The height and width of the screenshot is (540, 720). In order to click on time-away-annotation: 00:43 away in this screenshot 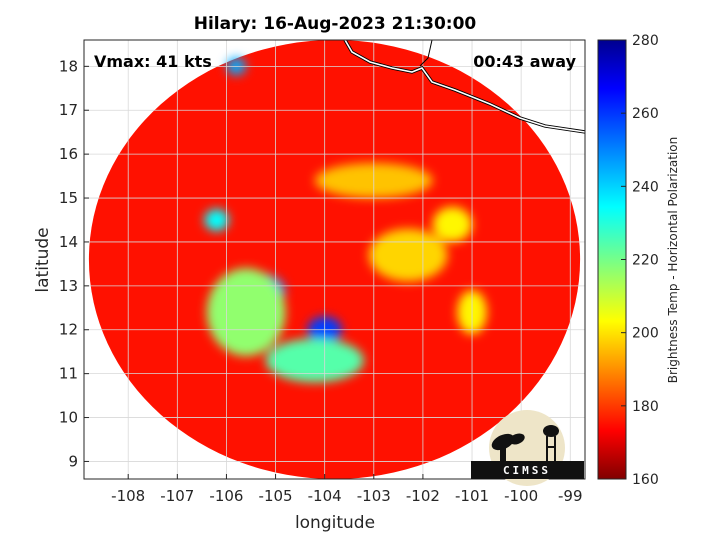, I will do `click(524, 61)`.